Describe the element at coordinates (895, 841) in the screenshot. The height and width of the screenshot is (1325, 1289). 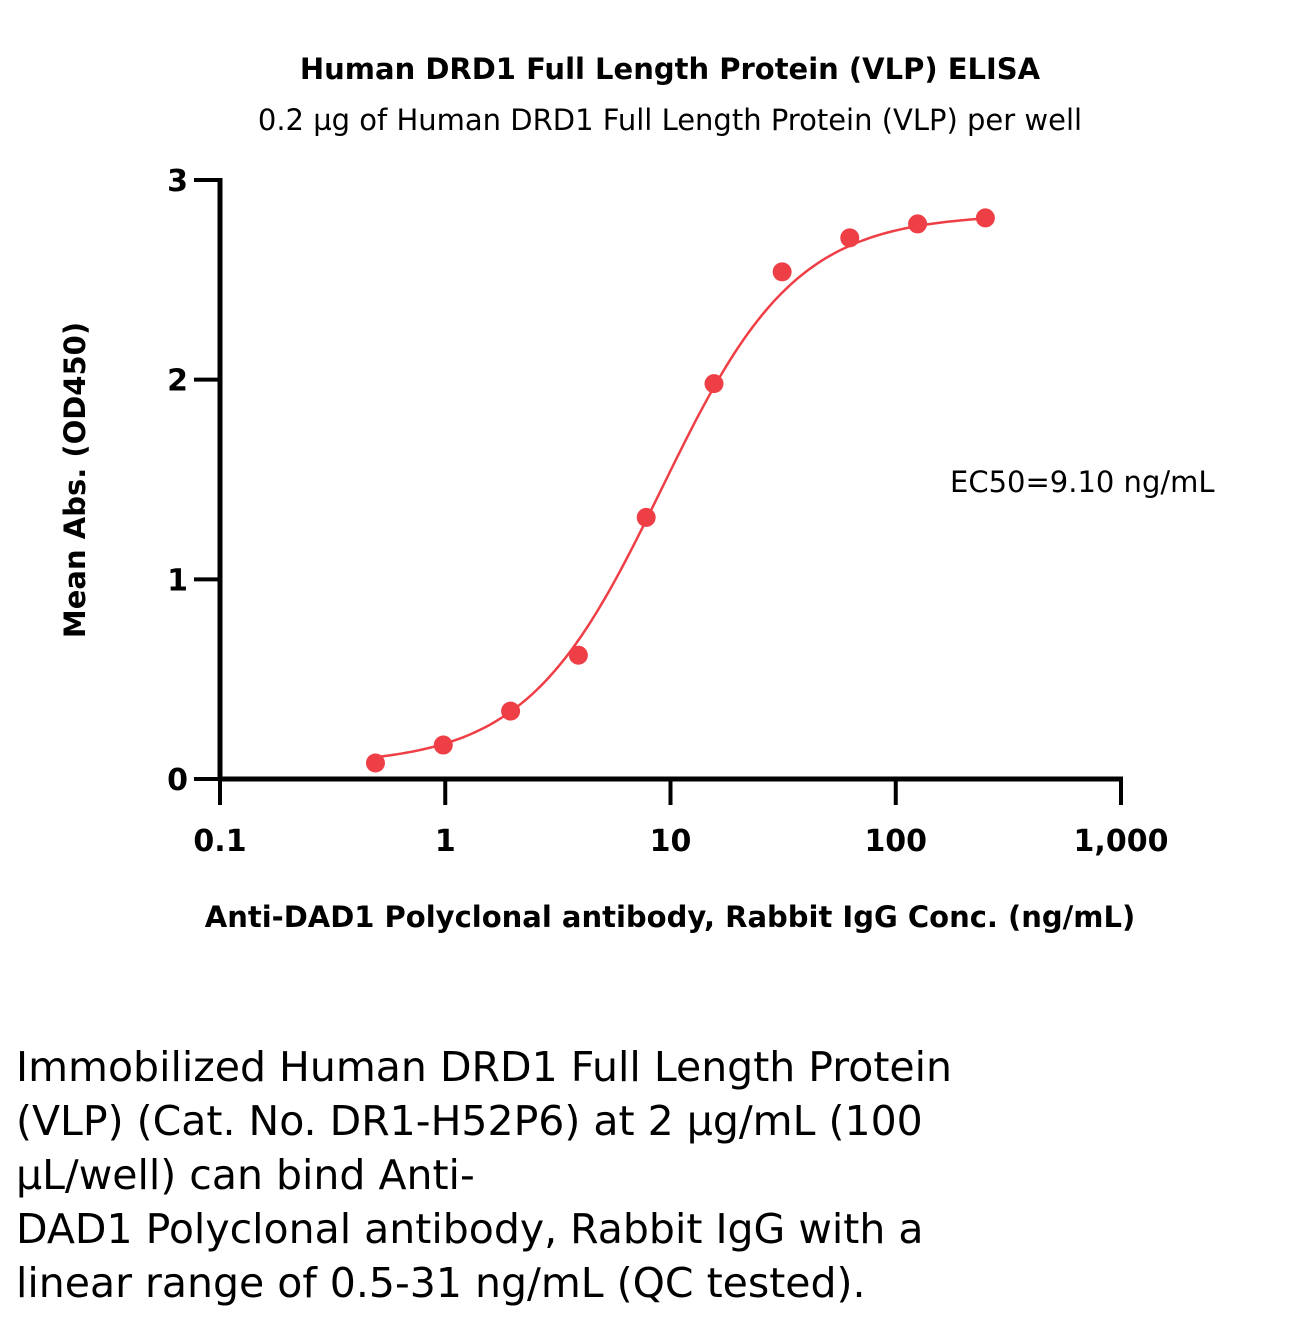
I see `x-tick-label: 100` at that location.